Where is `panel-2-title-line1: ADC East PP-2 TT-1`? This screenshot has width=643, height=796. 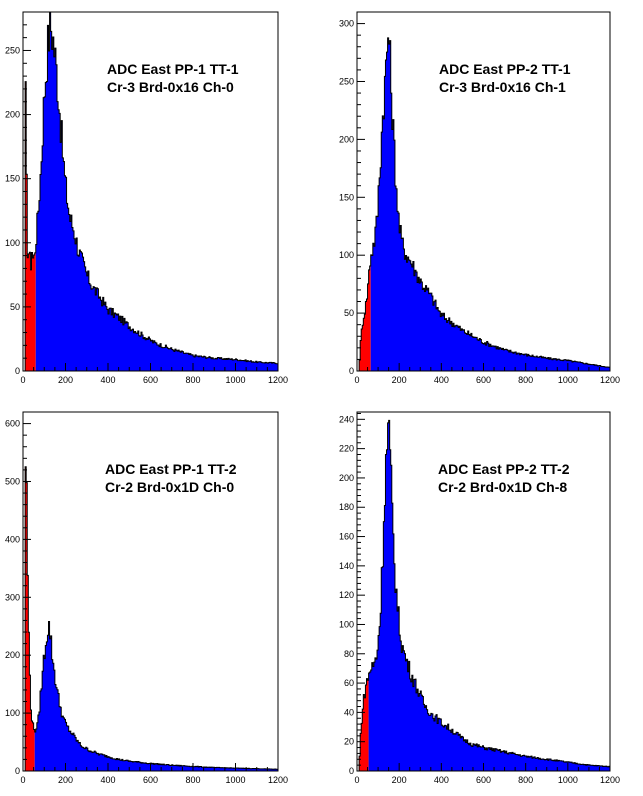 panel-2-title-line1: ADC East PP-2 TT-1 is located at coordinates (505, 69).